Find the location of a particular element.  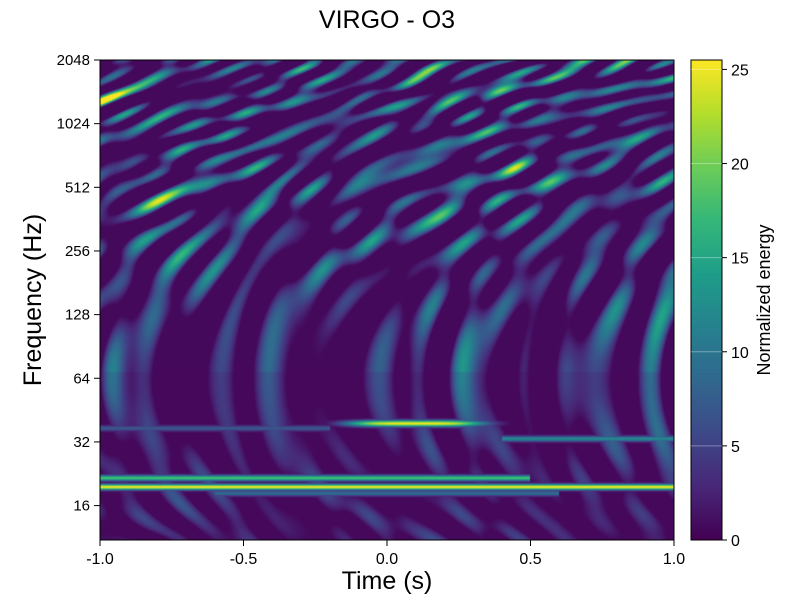

x-tick-label: 0.5 is located at coordinates (530, 559).